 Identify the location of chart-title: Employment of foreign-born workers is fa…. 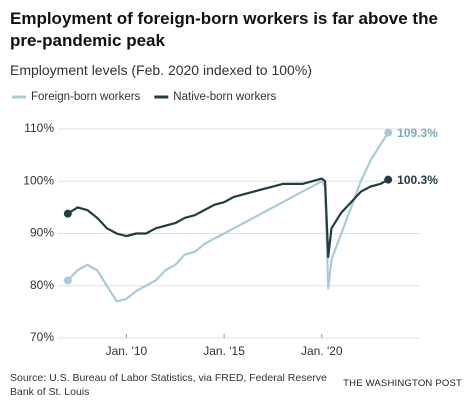
(224, 29).